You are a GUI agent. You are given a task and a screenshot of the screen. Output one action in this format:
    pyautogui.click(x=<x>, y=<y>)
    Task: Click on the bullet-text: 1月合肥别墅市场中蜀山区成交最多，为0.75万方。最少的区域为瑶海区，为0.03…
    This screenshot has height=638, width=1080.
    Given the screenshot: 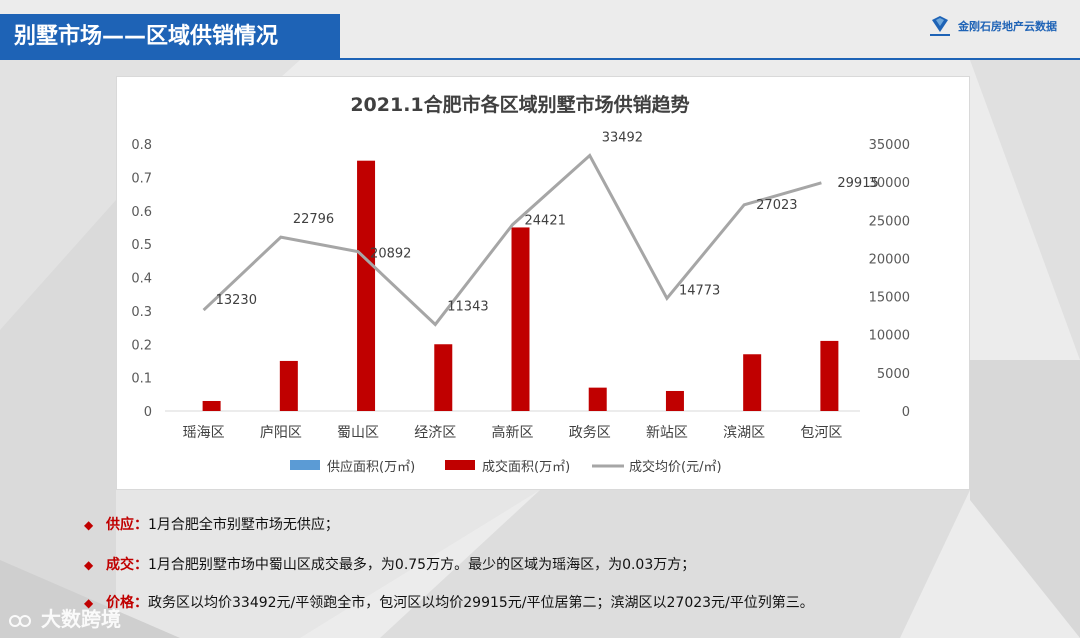 What is the action you would take?
    pyautogui.click(x=422, y=565)
    